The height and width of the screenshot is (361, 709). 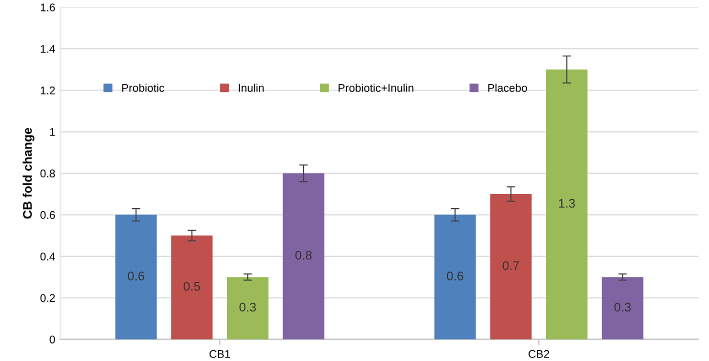 What do you see at coordinates (539, 354) in the screenshot?
I see `x-tick-label: CB2` at bounding box center [539, 354].